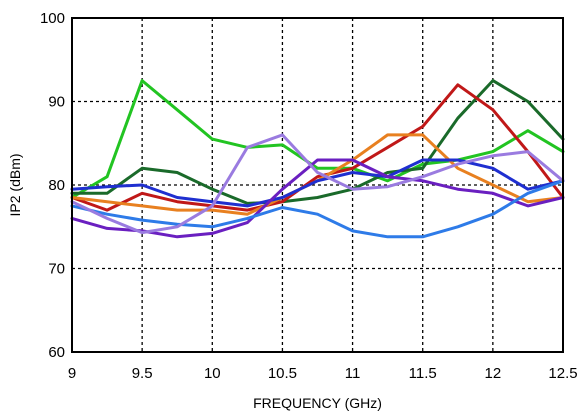 This screenshot has height=416, width=578. What do you see at coordinates (423, 373) in the screenshot?
I see `x-tick-label: 11.5` at bounding box center [423, 373].